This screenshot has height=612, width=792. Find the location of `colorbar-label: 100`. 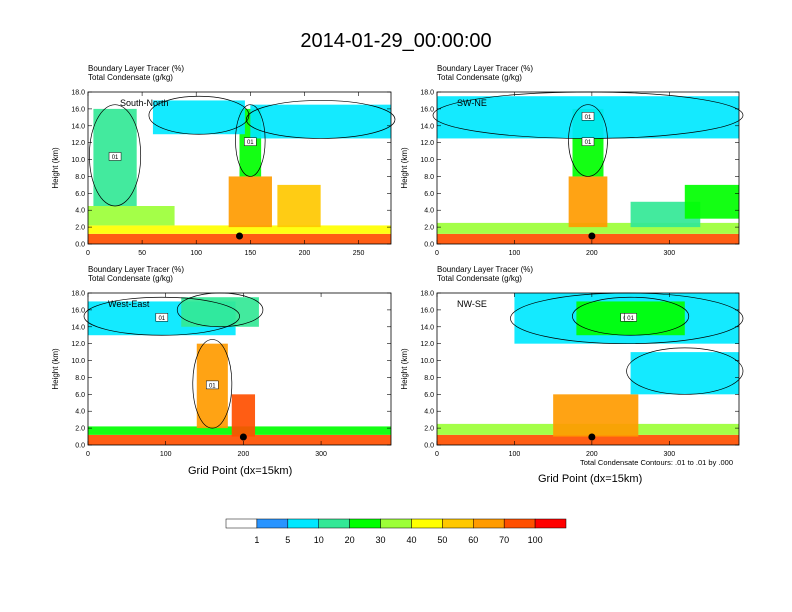

colorbar-label: 100 is located at coordinates (535, 540).